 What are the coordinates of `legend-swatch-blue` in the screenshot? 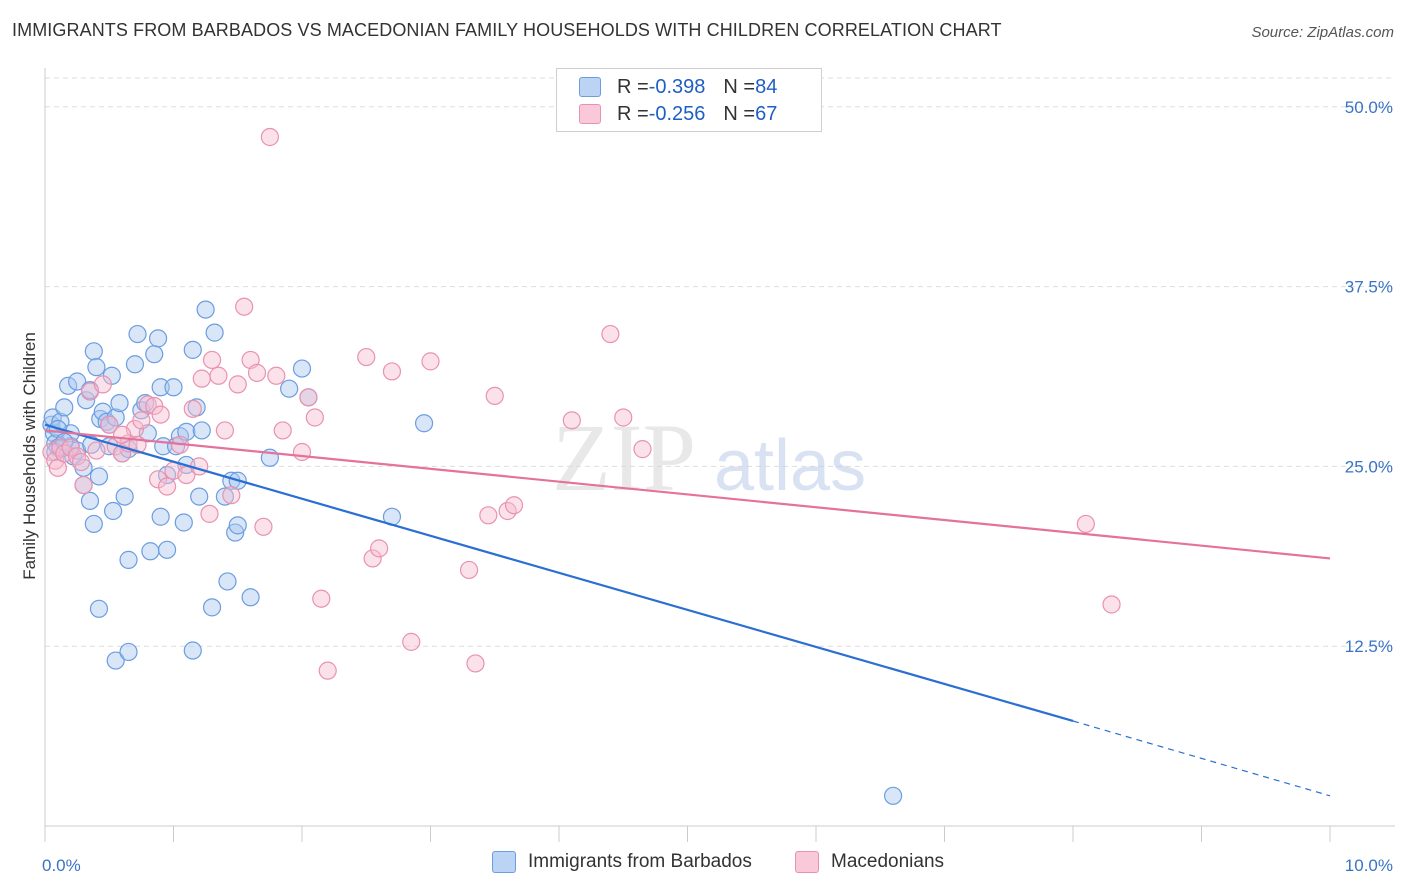 It's located at (590, 87).